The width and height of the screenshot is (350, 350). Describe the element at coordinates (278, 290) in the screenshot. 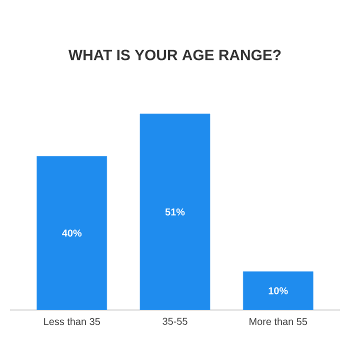

I see `data-label: 10%` at that location.